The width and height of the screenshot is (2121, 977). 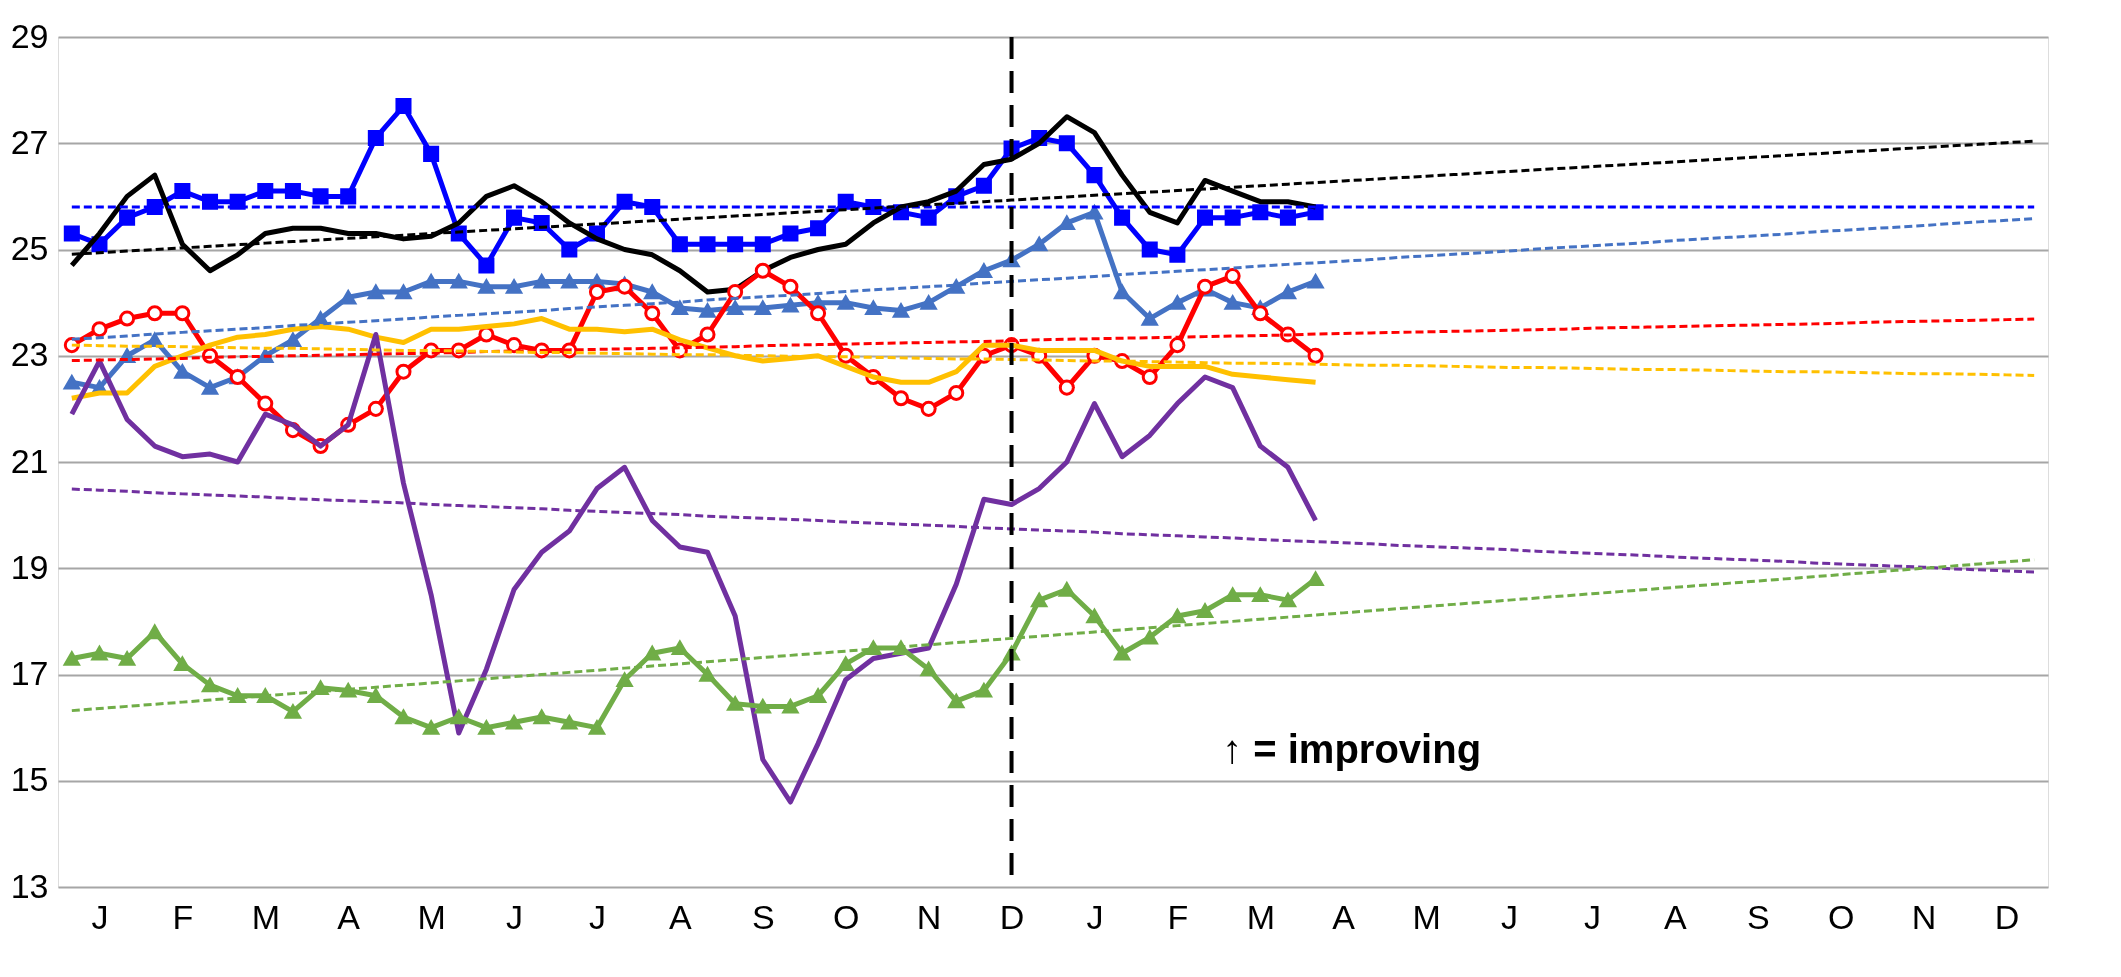 I want to click on y-tick-label: 17, so click(x=29, y=673).